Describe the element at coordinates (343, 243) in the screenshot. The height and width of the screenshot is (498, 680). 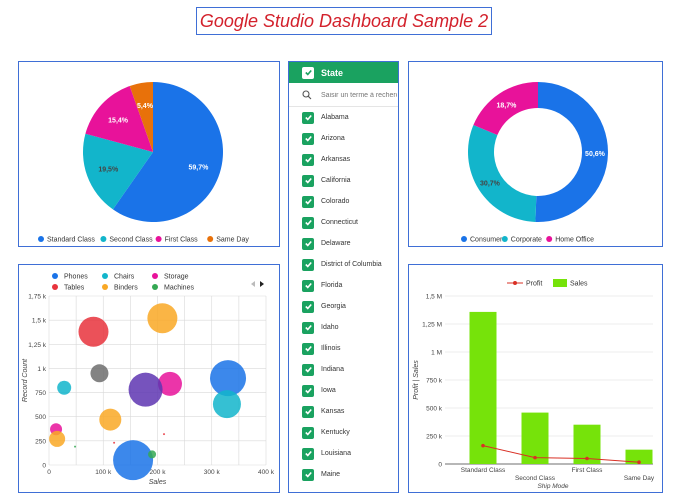
I see `state-item-delaware: Delaware` at that location.